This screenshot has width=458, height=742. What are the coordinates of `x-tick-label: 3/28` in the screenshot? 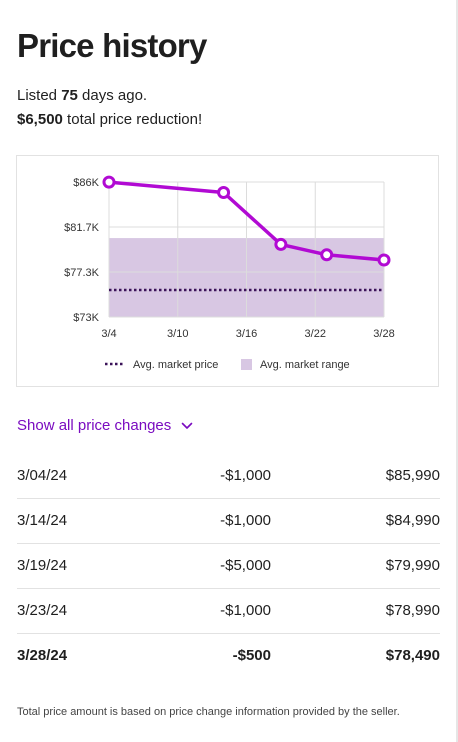 It's located at (383, 334).